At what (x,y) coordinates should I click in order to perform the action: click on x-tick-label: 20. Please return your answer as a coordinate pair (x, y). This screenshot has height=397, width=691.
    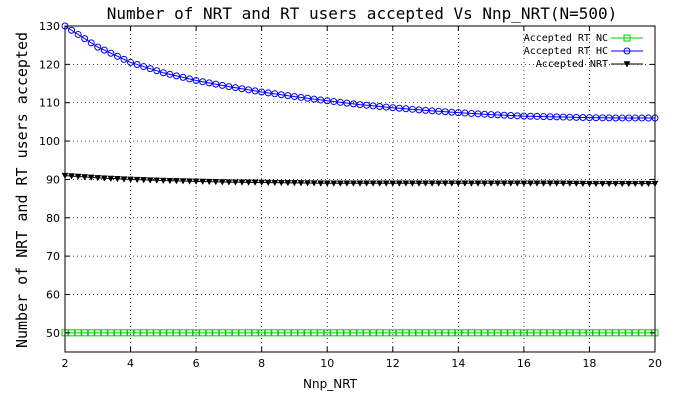
    Looking at the image, I should click on (655, 363).